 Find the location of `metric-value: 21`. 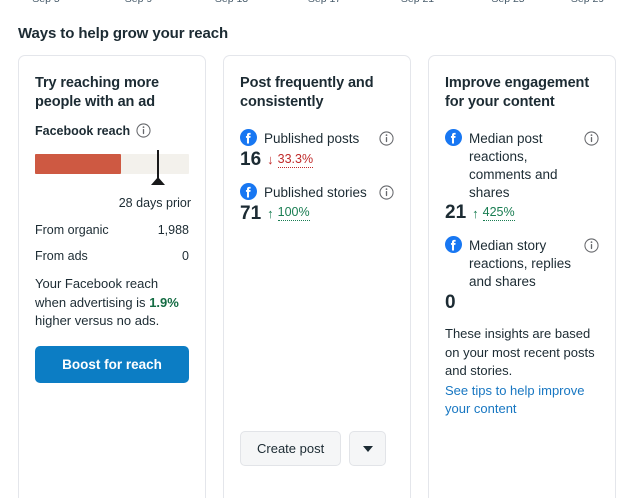

metric-value: 21 is located at coordinates (456, 213).